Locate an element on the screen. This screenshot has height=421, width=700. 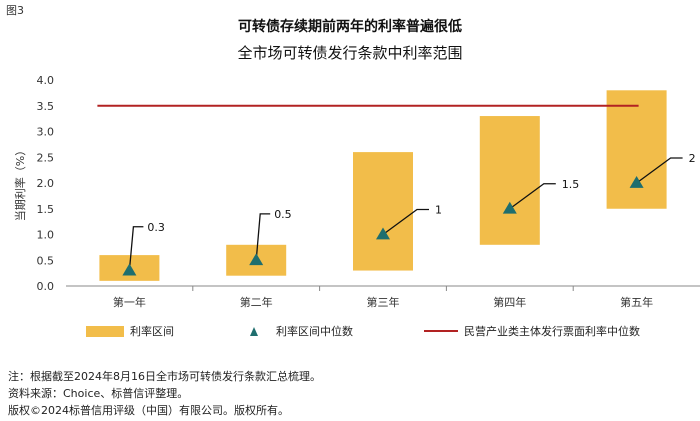
legend-swatch-reference is located at coordinates (441, 331).